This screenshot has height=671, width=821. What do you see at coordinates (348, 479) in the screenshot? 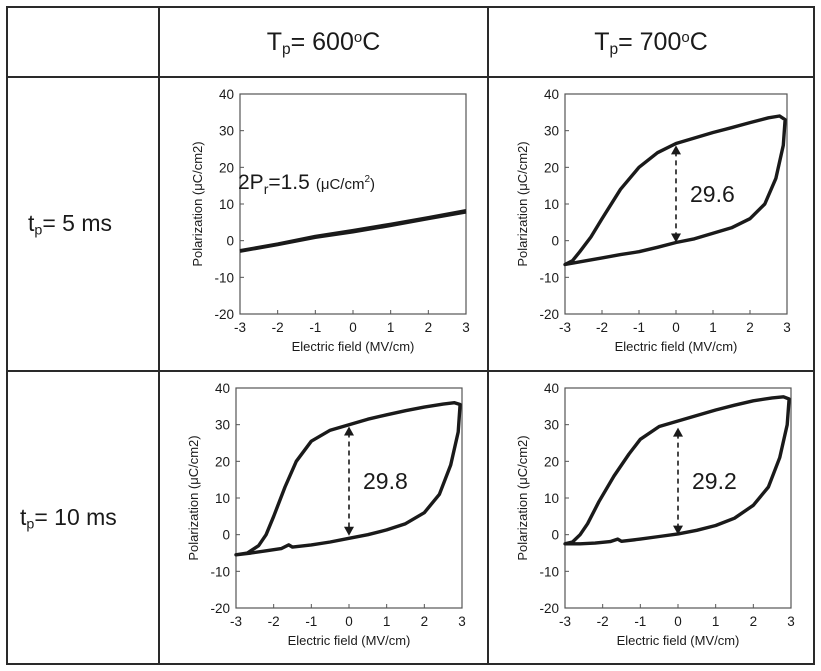
I see `hysteresis-loop` at bounding box center [348, 479].